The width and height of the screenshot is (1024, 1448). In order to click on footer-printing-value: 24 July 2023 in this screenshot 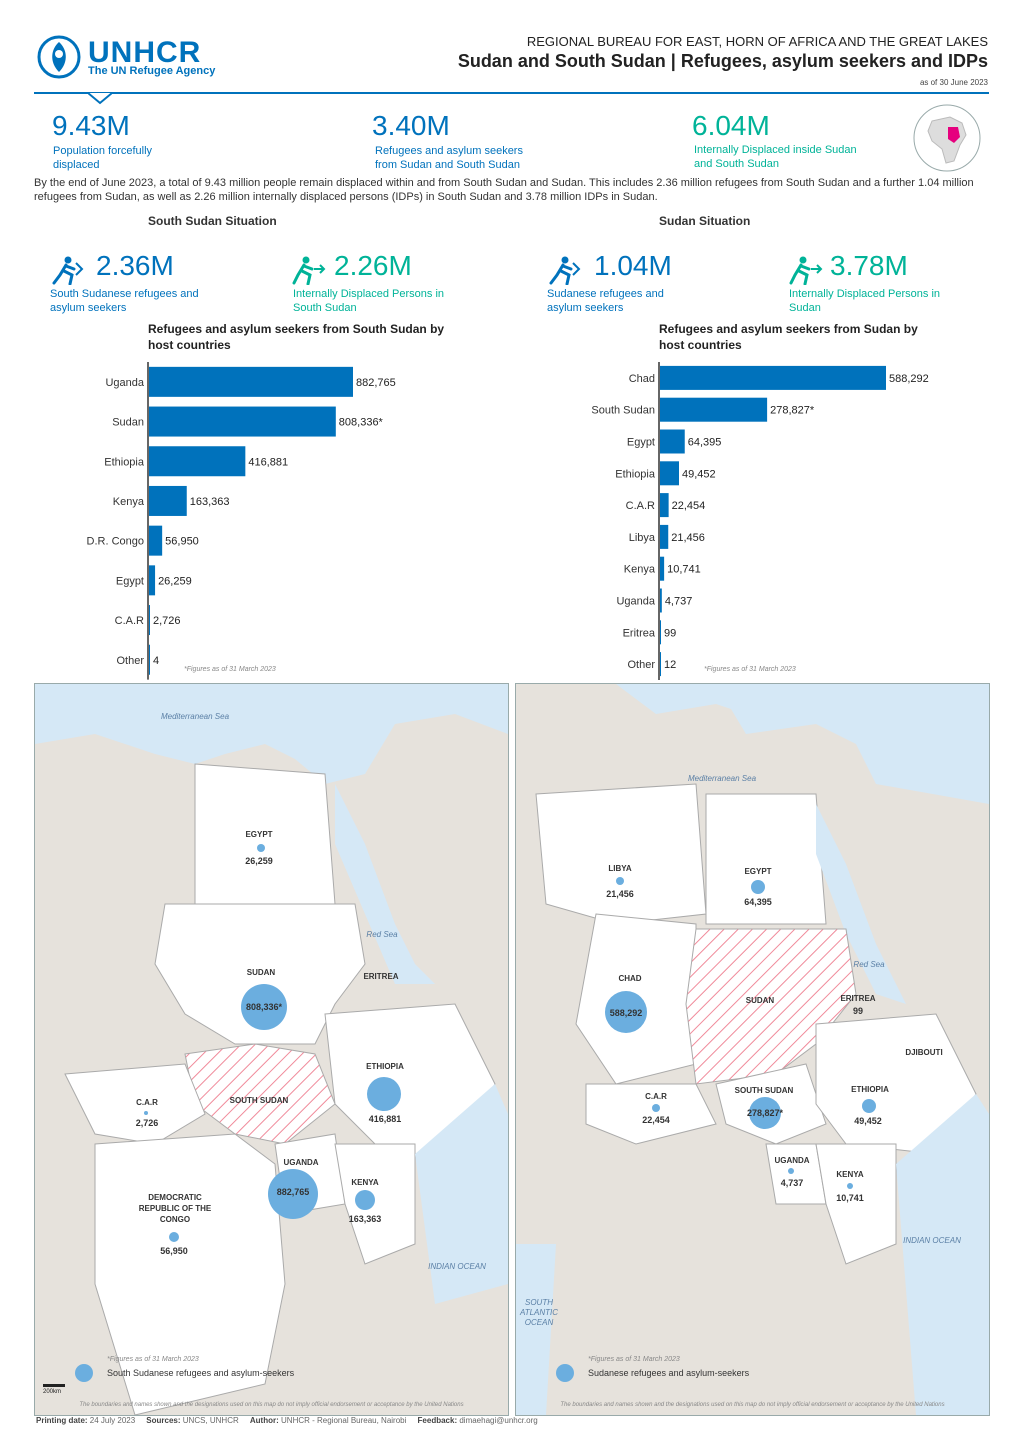, I will do `click(112, 1420)`.